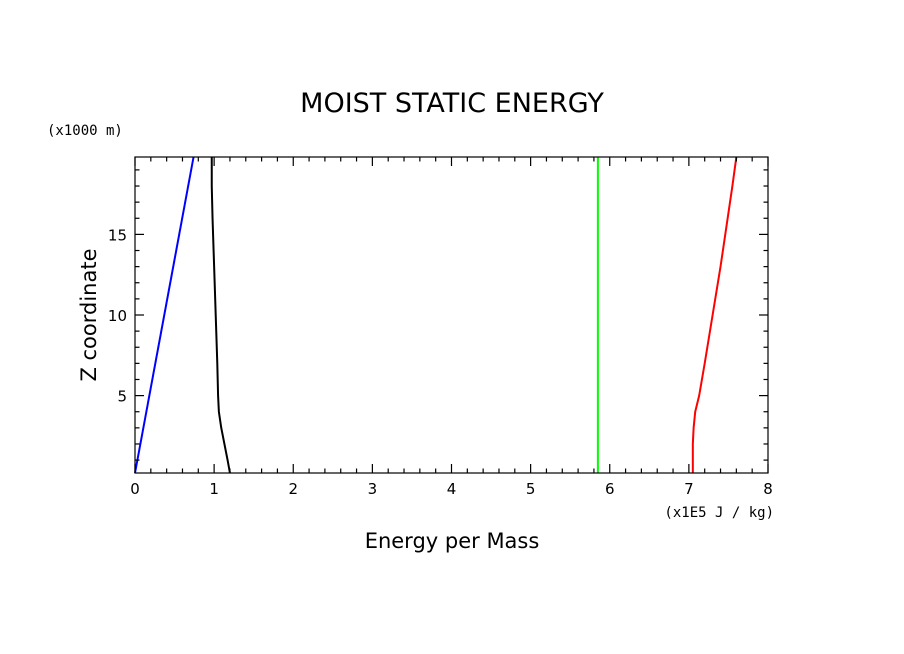  What do you see at coordinates (117, 235) in the screenshot?
I see `y-tick-label: 15` at bounding box center [117, 235].